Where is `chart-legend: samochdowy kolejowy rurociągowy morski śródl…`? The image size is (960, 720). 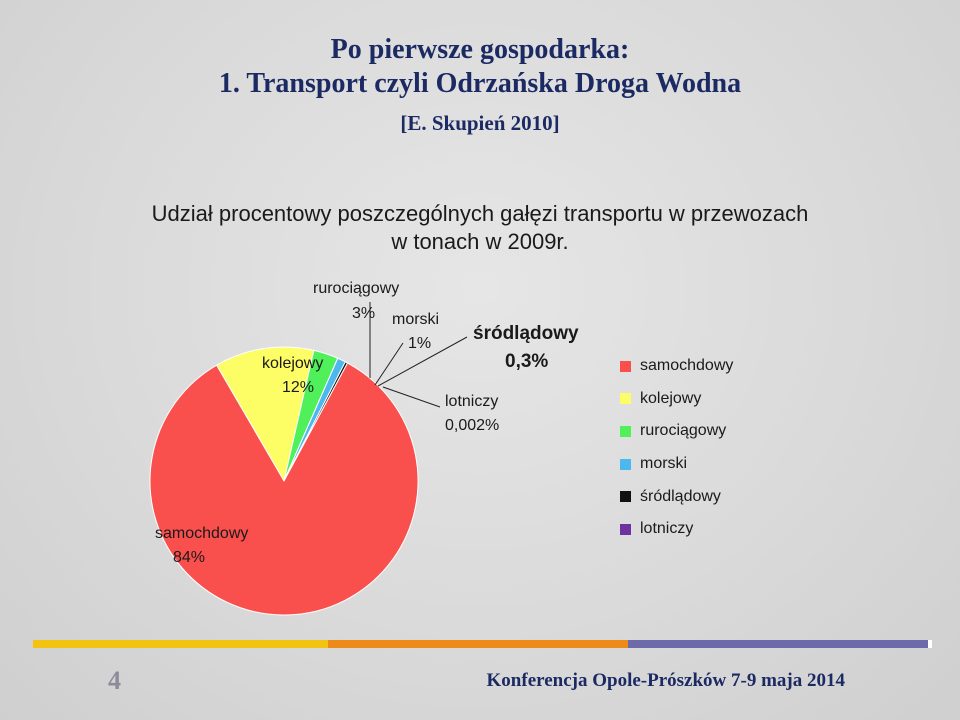
chart-legend: samochdowy kolejowy rurociągowy morski śródl… is located at coordinates (676, 448).